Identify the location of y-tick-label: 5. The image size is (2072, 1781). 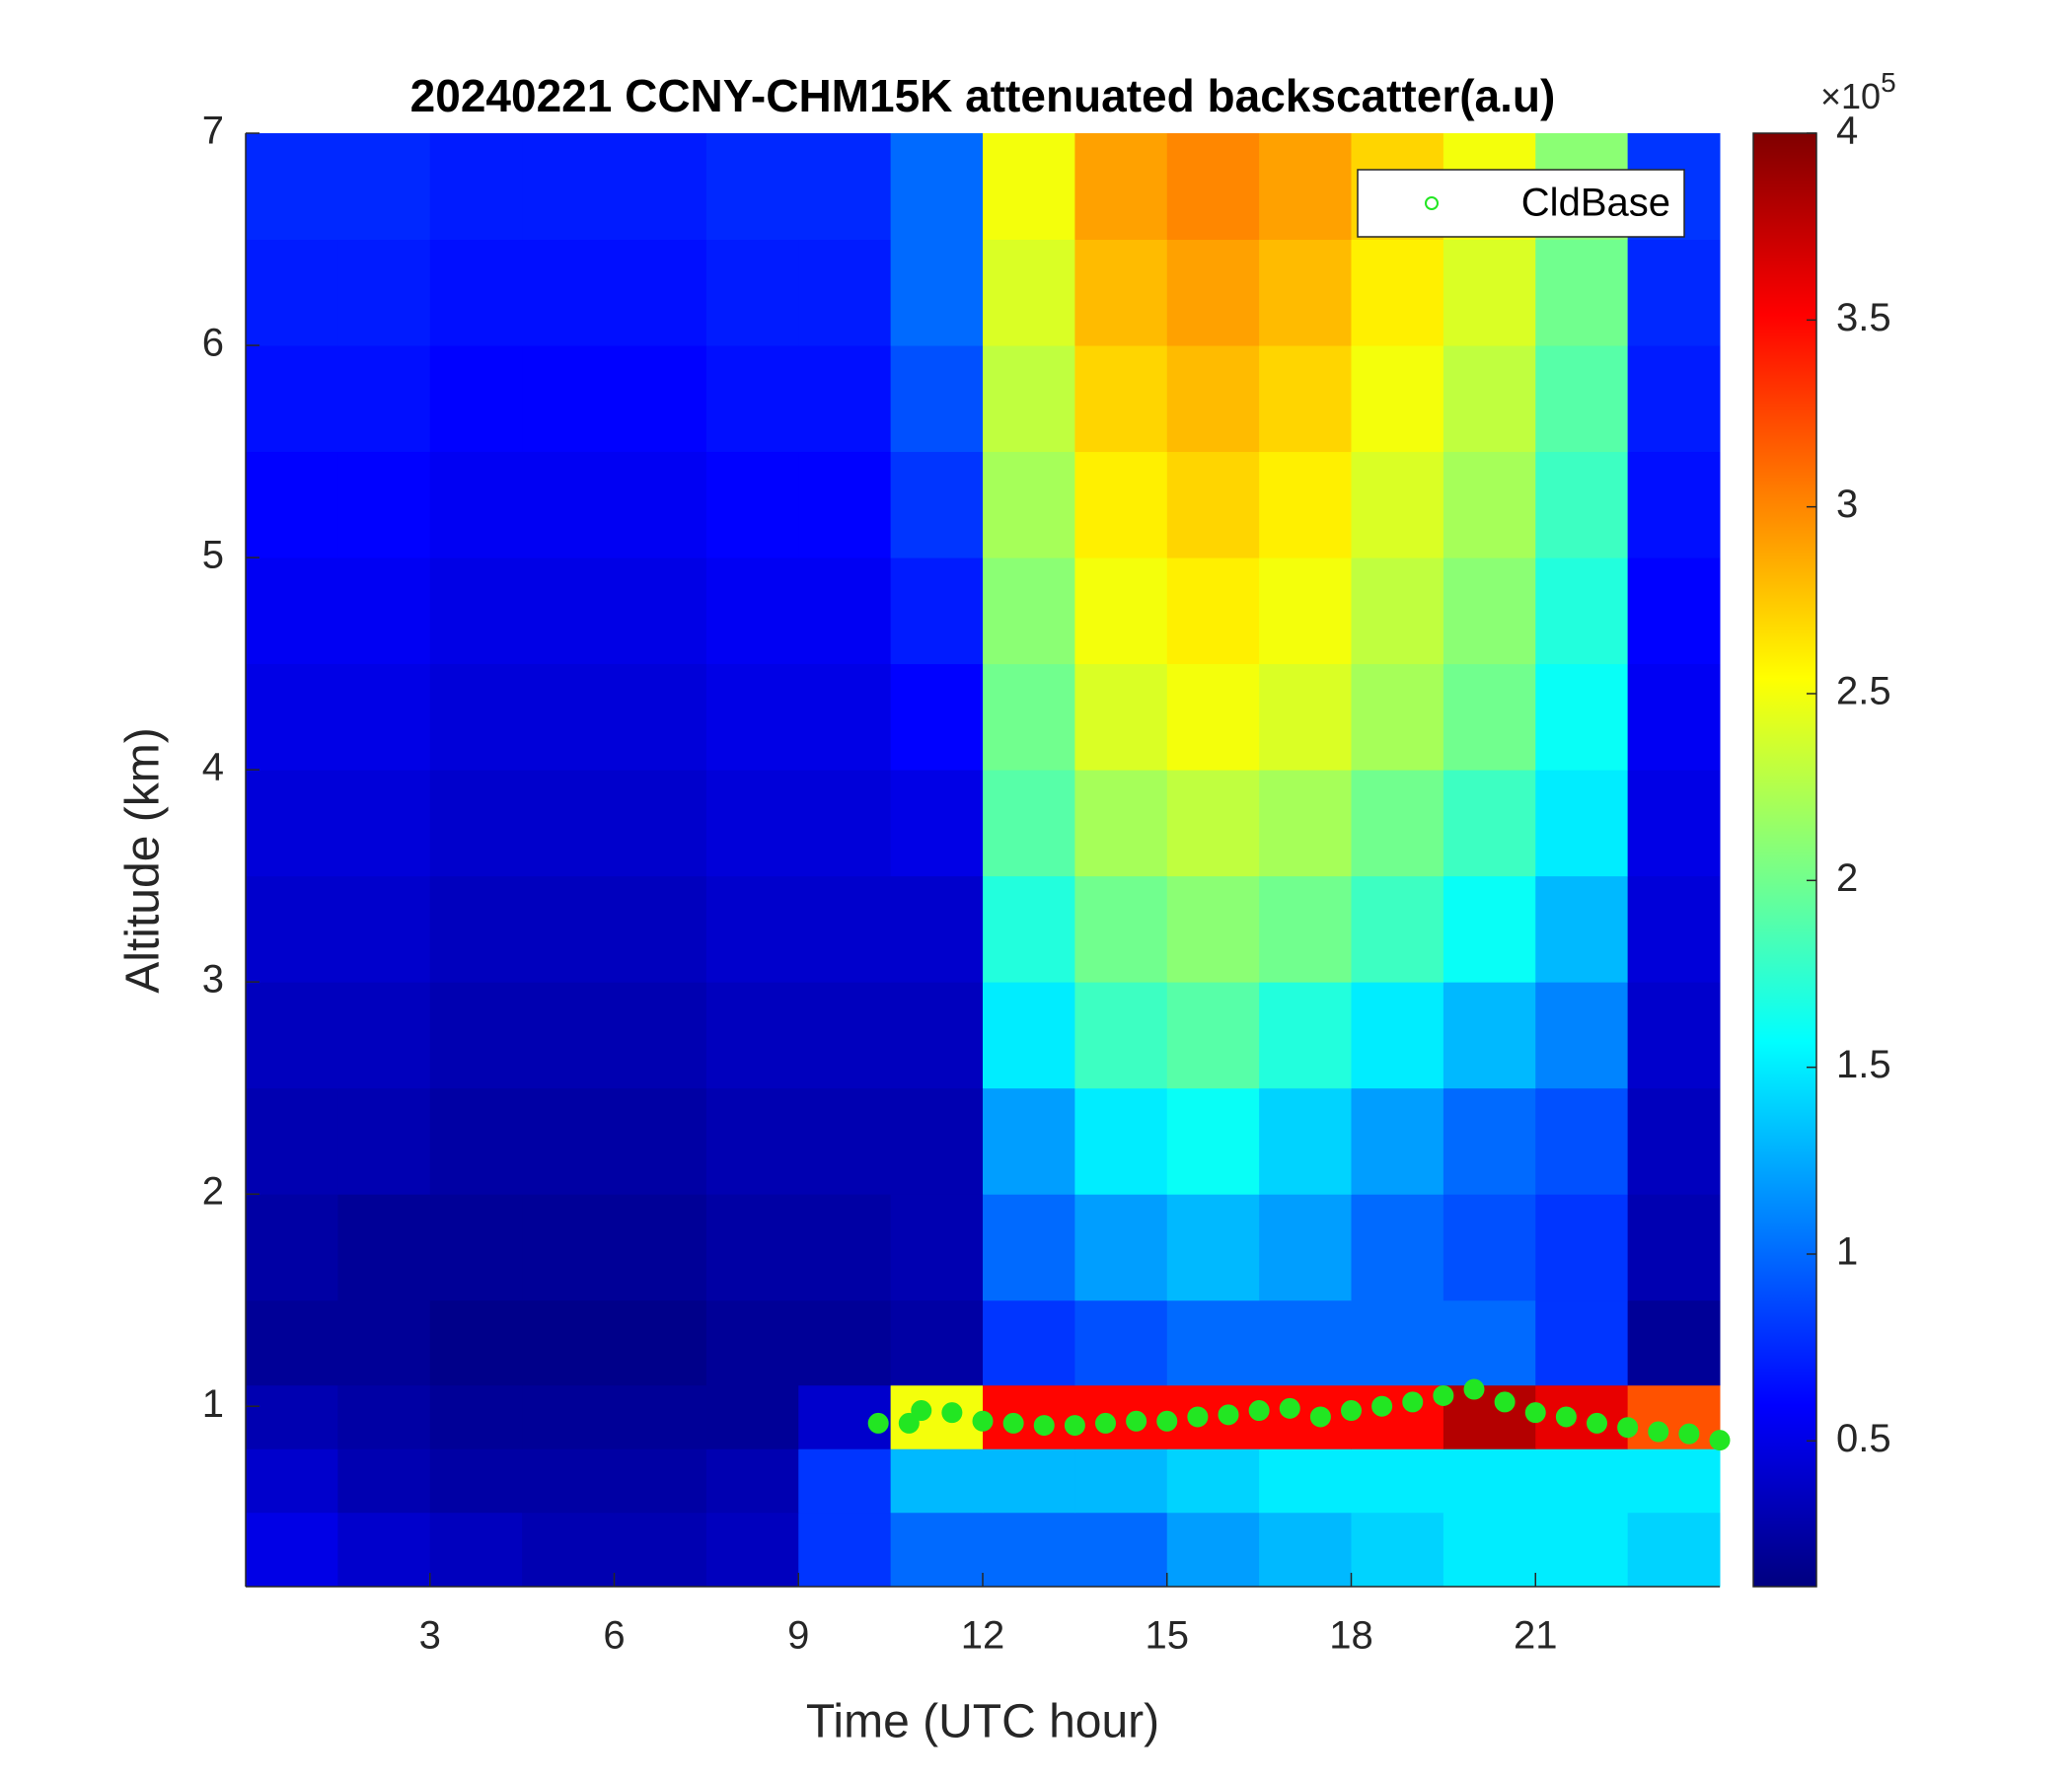
(213, 555).